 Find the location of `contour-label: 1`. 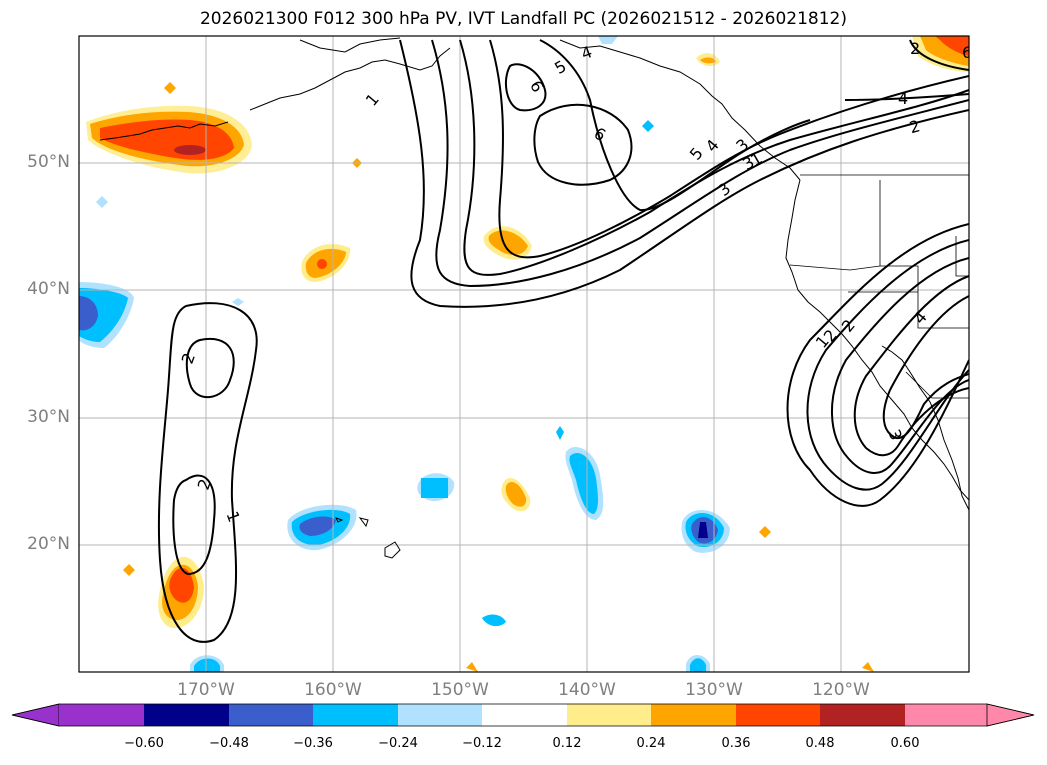

contour-label: 1 is located at coordinates (372, 100).